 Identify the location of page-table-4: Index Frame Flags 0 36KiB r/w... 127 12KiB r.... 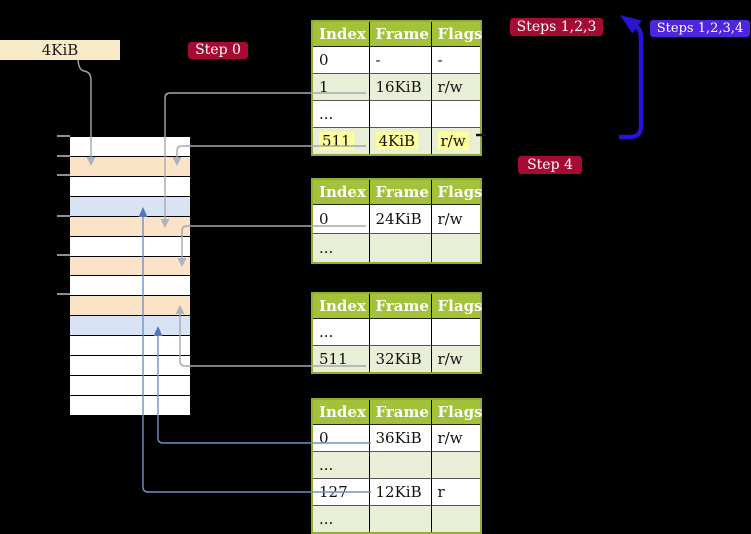
(397, 466).